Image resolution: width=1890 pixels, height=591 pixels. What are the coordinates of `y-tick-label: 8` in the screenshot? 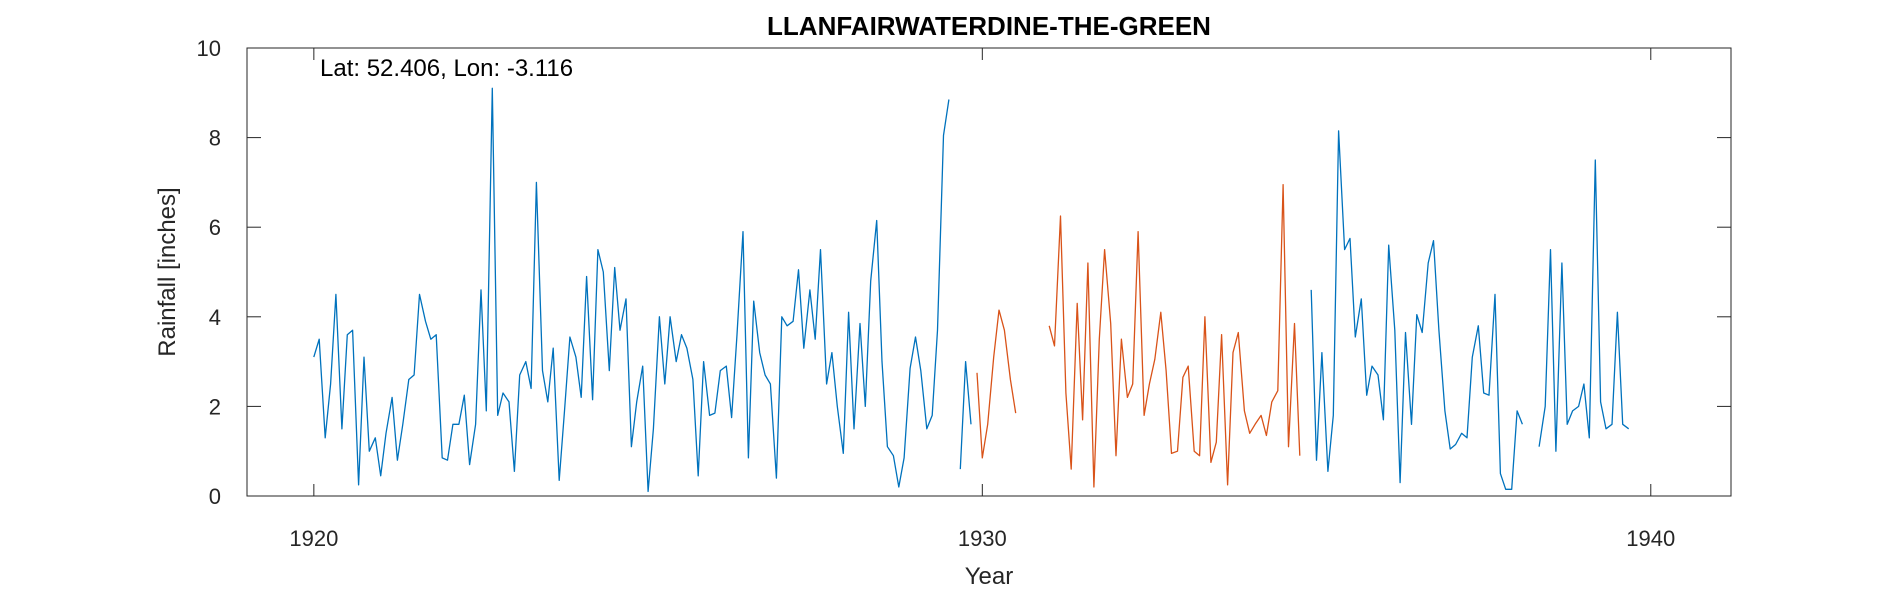 It's located at (215, 138).